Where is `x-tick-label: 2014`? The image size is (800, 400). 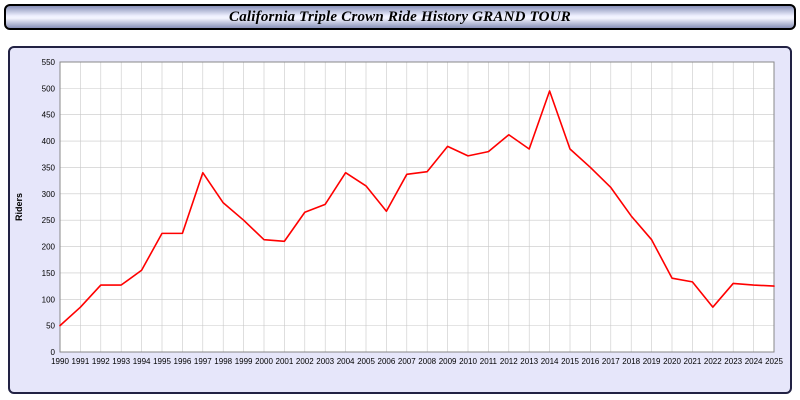 x-tick-label: 2014 is located at coordinates (550, 361).